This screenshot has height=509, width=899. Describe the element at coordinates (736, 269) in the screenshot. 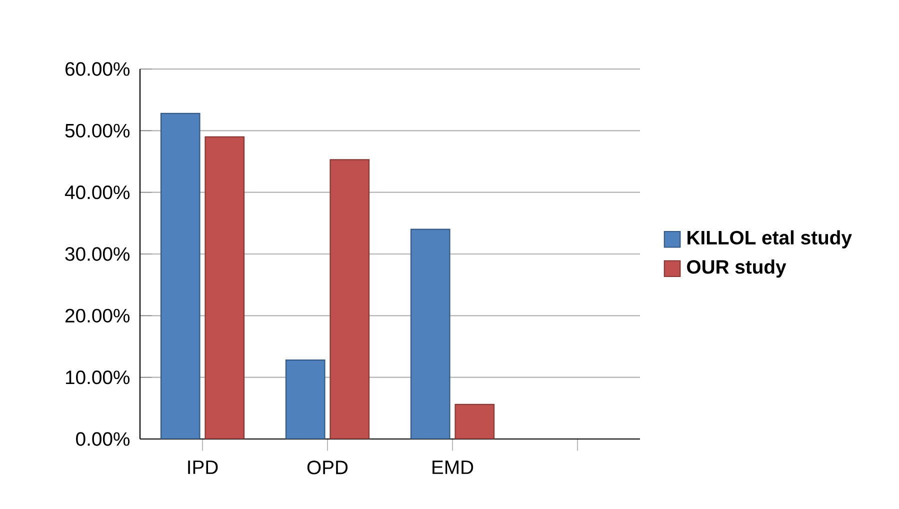

I see `legend-label: OUR study` at that location.